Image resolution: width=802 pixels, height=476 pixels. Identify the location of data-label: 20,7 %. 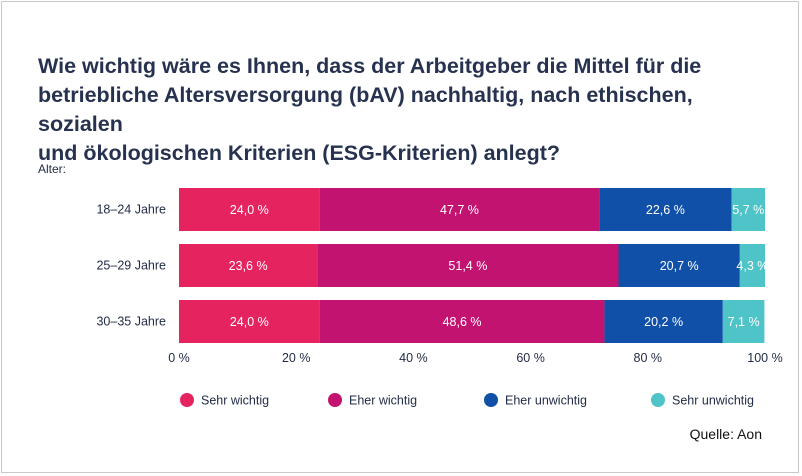
(679, 266).